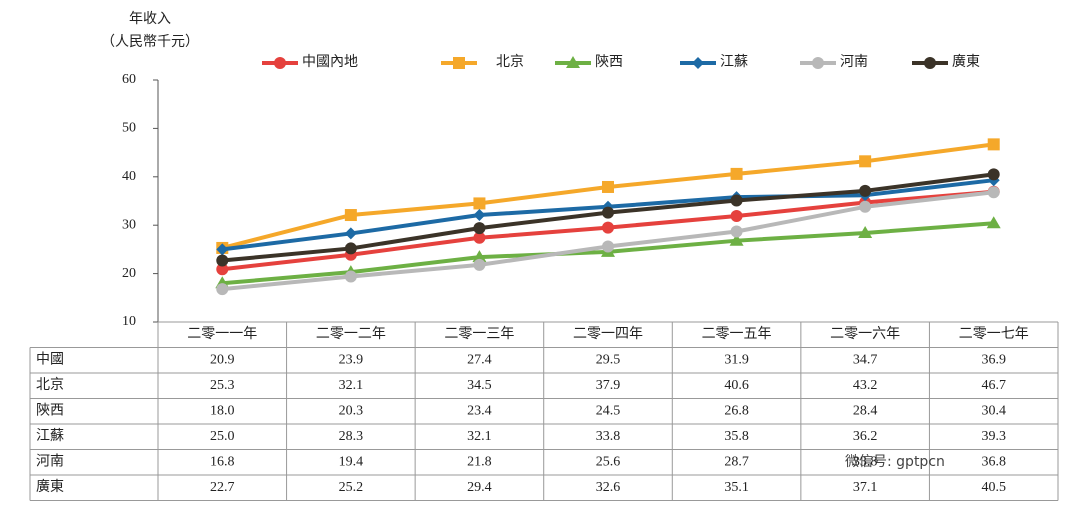 The width and height of the screenshot is (1068, 511). What do you see at coordinates (479, 410) in the screenshot?
I see `table-cell: 23.4` at bounding box center [479, 410].